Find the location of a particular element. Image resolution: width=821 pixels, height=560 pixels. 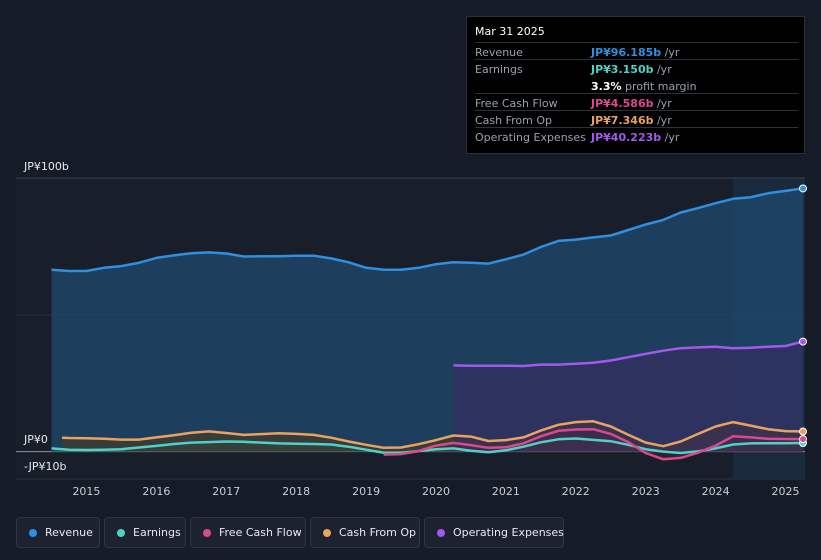

y-axis-zero-label: JP¥0 is located at coordinates (36, 439).